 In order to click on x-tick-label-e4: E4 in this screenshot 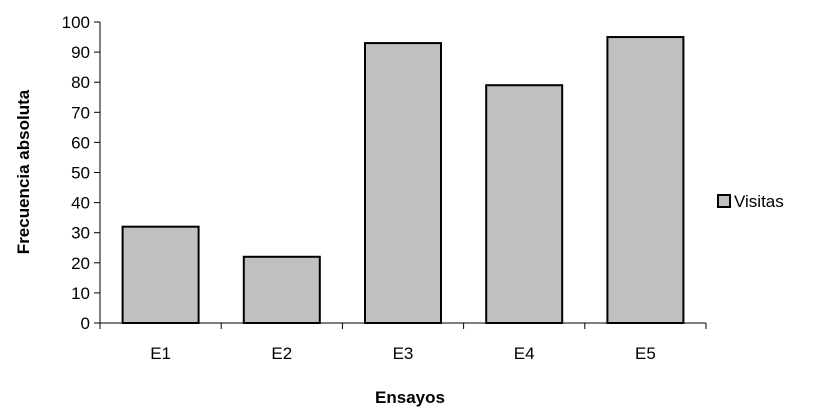, I will do `click(524, 353)`.